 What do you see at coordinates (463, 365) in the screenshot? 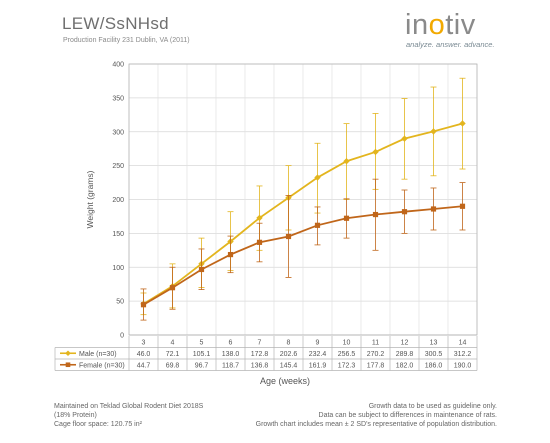
I see `table-value: 190.0` at bounding box center [463, 365].